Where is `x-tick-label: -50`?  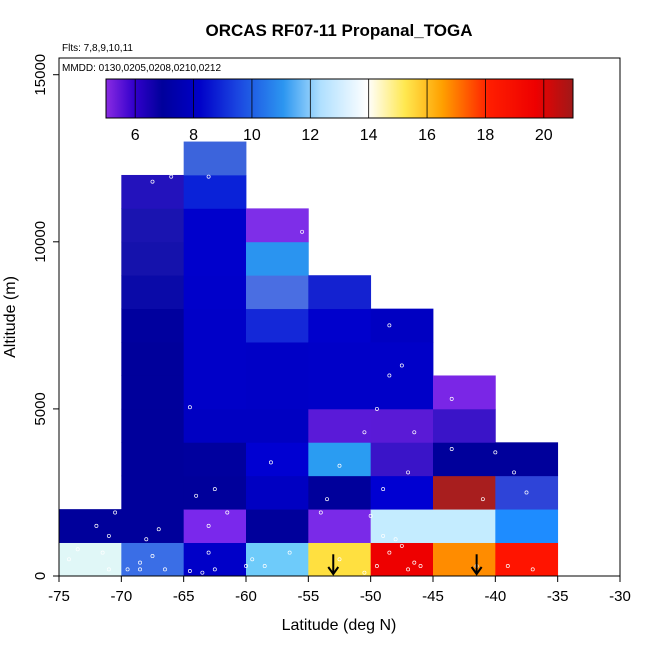
x-tick-label: -50 is located at coordinates (371, 596).